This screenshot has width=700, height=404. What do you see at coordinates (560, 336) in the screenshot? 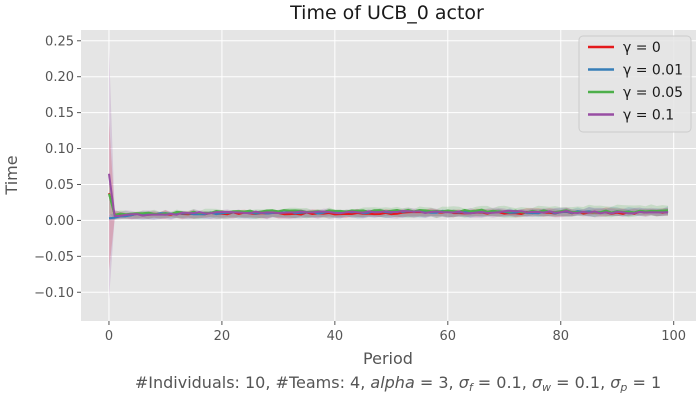
I see `x-tick-label: 80` at bounding box center [560, 336].